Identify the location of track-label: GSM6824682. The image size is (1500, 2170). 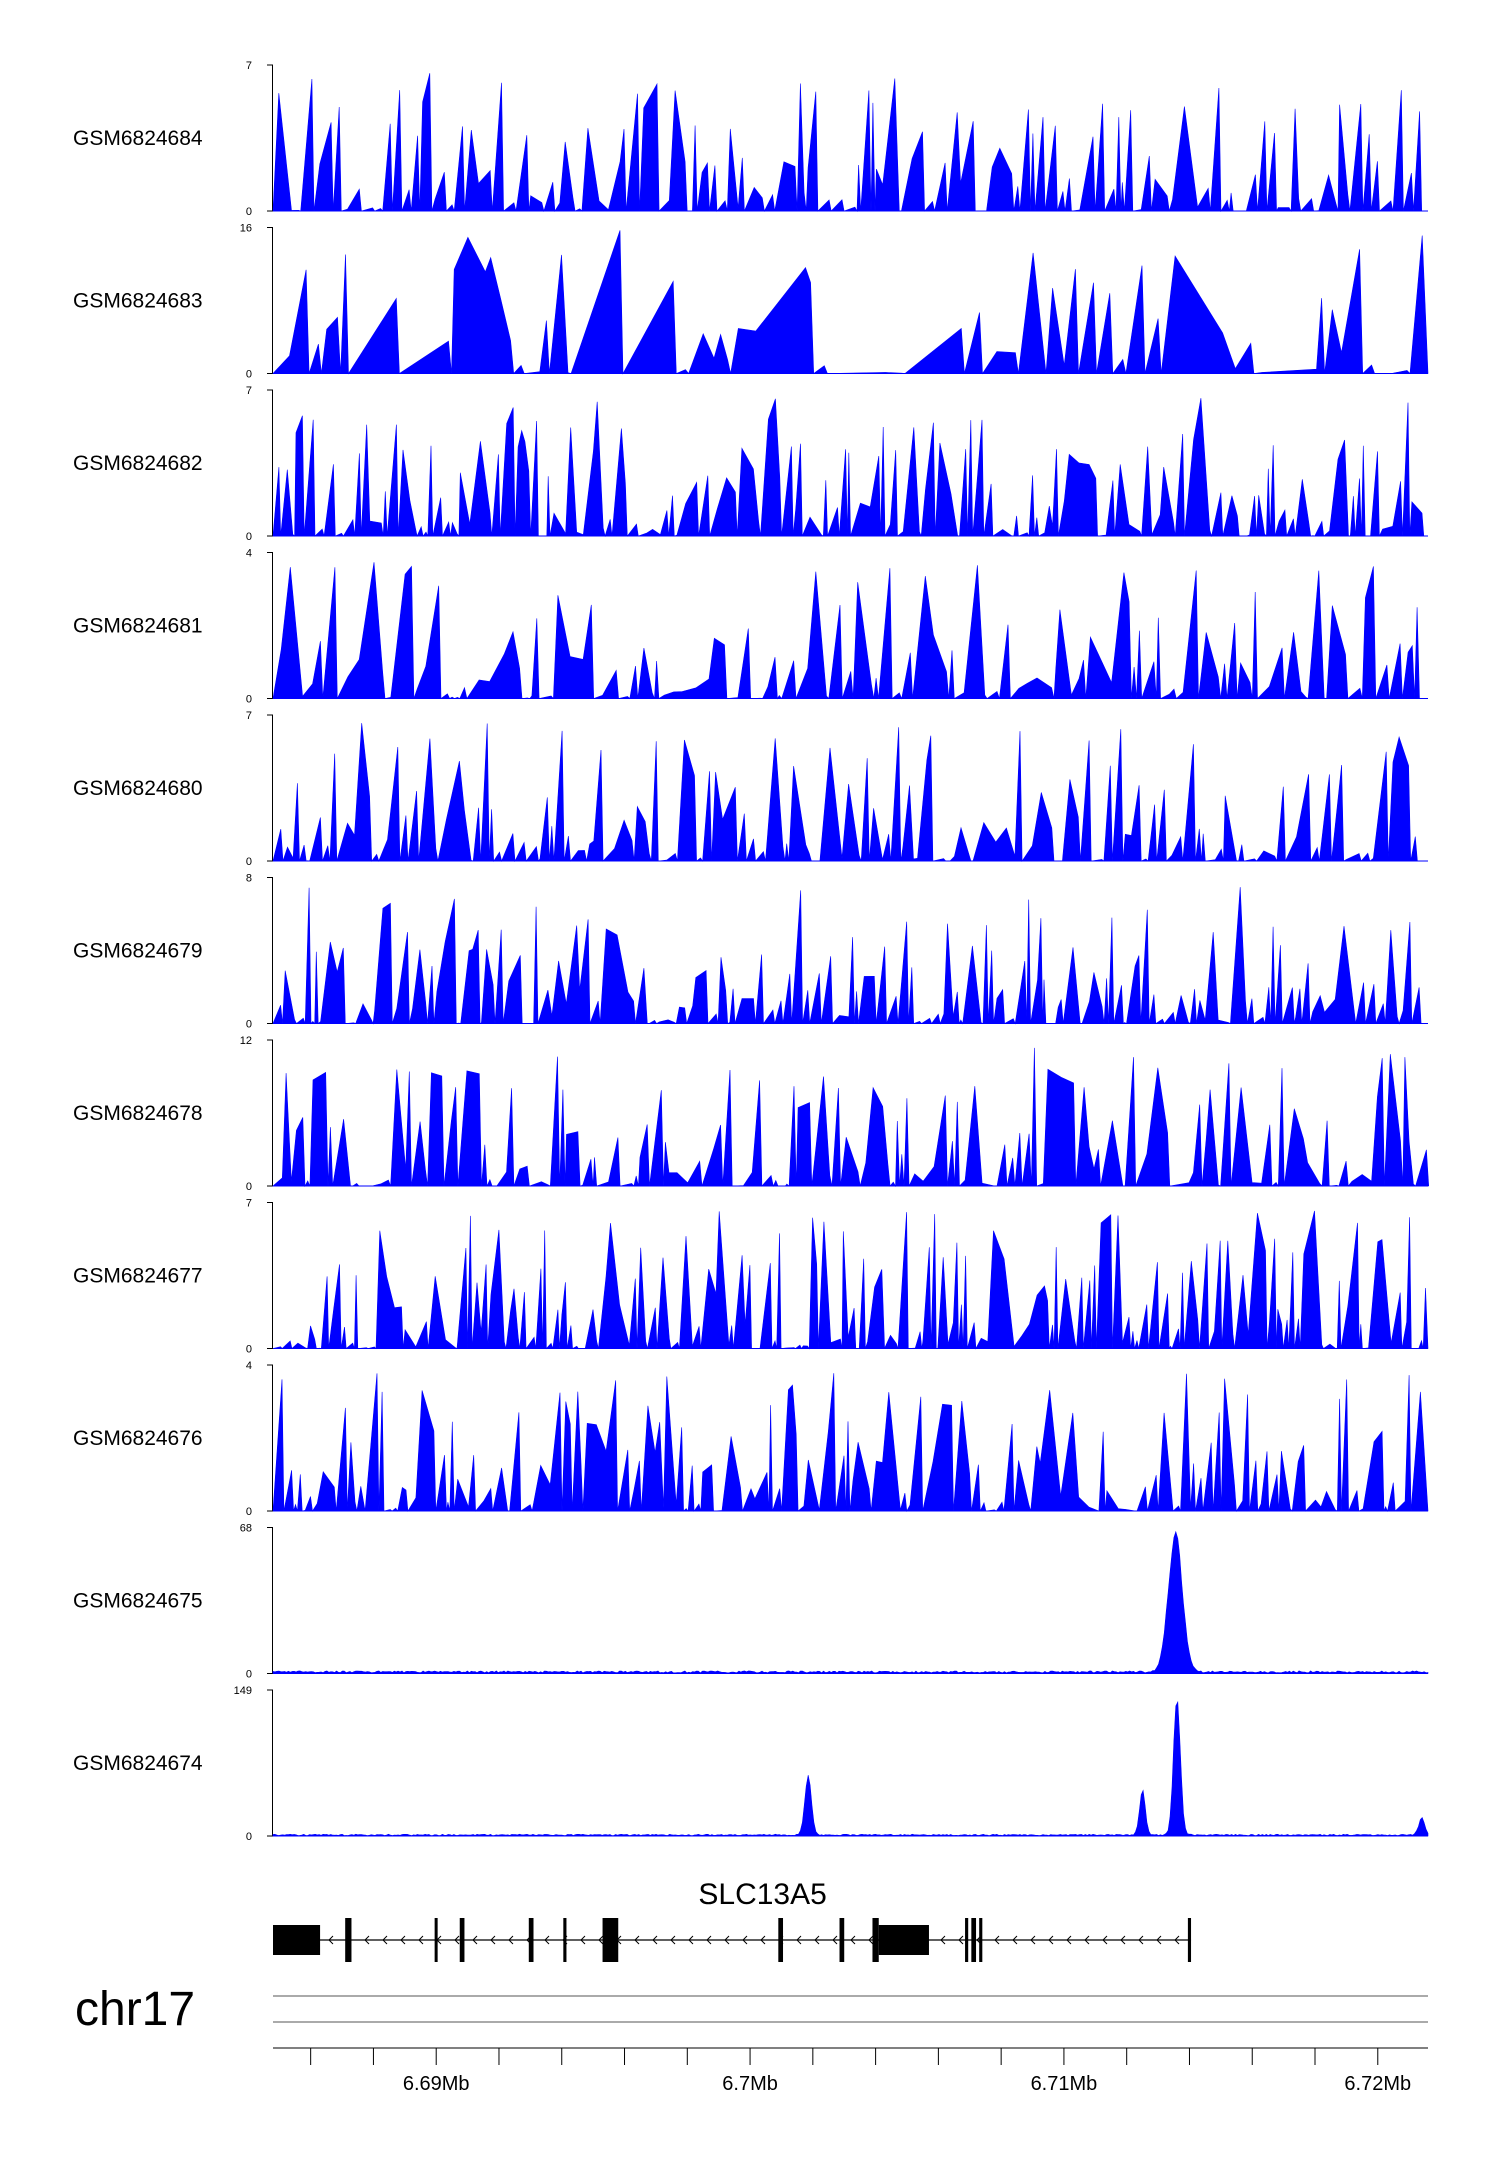
(138, 463).